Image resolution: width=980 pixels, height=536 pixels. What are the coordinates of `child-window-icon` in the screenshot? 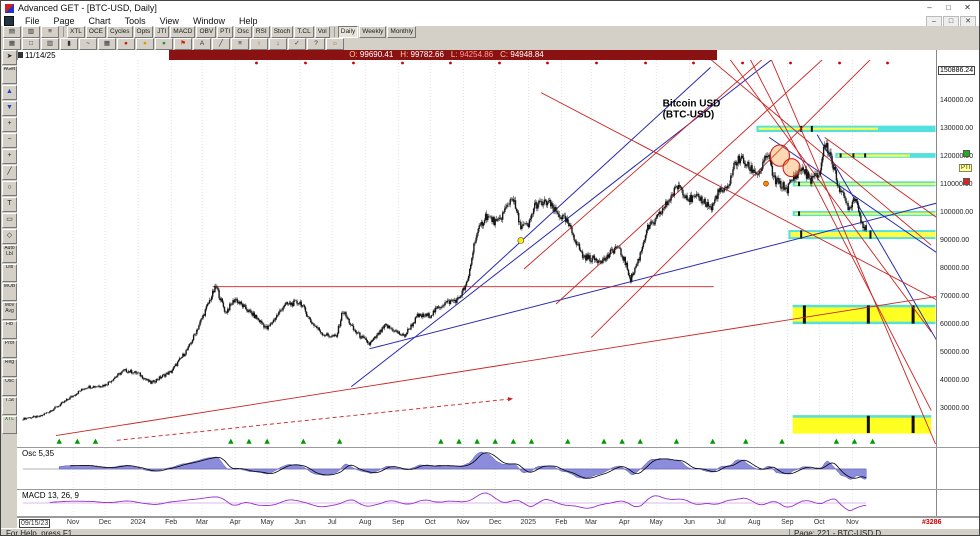 It's located at (9, 20).